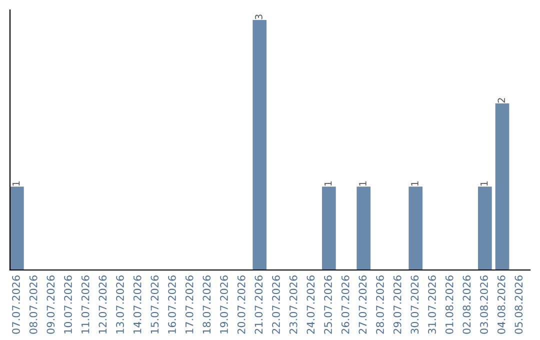 Image resolution: width=540 pixels, height=340 pixels. What do you see at coordinates (68, 305) in the screenshot?
I see `x-tick-label: 10.07.2026` at bounding box center [68, 305].